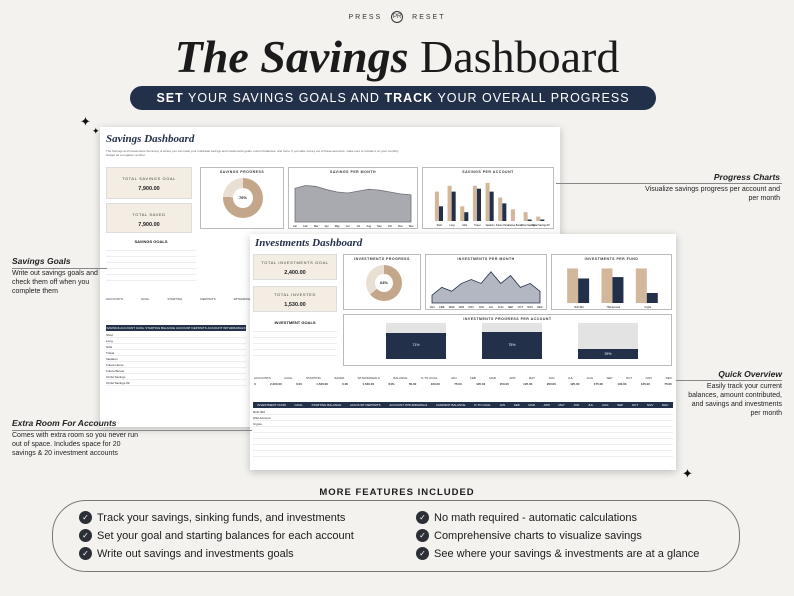  Describe the element at coordinates (429, 17) in the screenshot. I see `brand-right: RESET` at that location.